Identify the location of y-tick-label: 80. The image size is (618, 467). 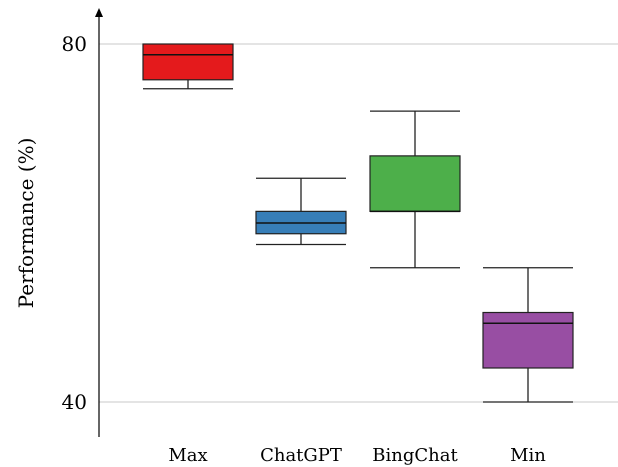
(74, 44).